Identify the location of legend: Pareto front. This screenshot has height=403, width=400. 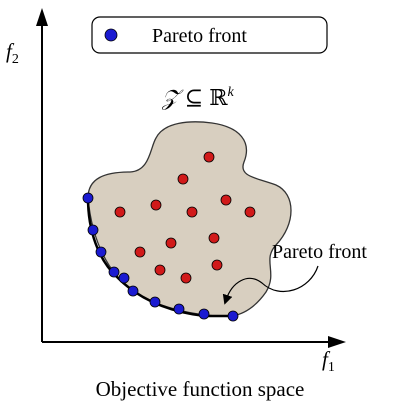
(209, 35).